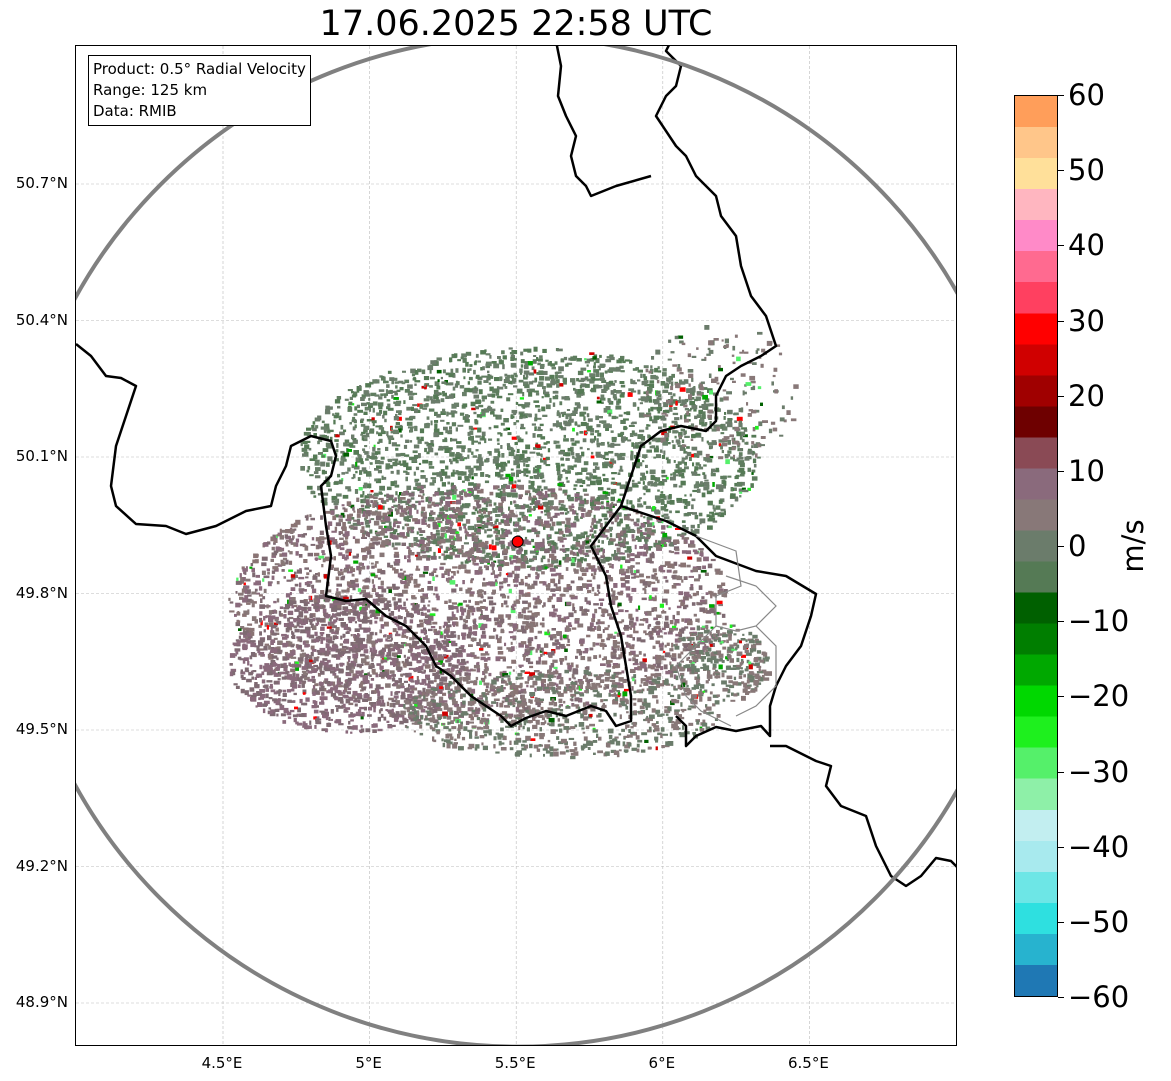 This screenshot has height=1081, width=1171. What do you see at coordinates (41, 865) in the screenshot?
I see `lat-tick-label: 49.2°N` at bounding box center [41, 865].